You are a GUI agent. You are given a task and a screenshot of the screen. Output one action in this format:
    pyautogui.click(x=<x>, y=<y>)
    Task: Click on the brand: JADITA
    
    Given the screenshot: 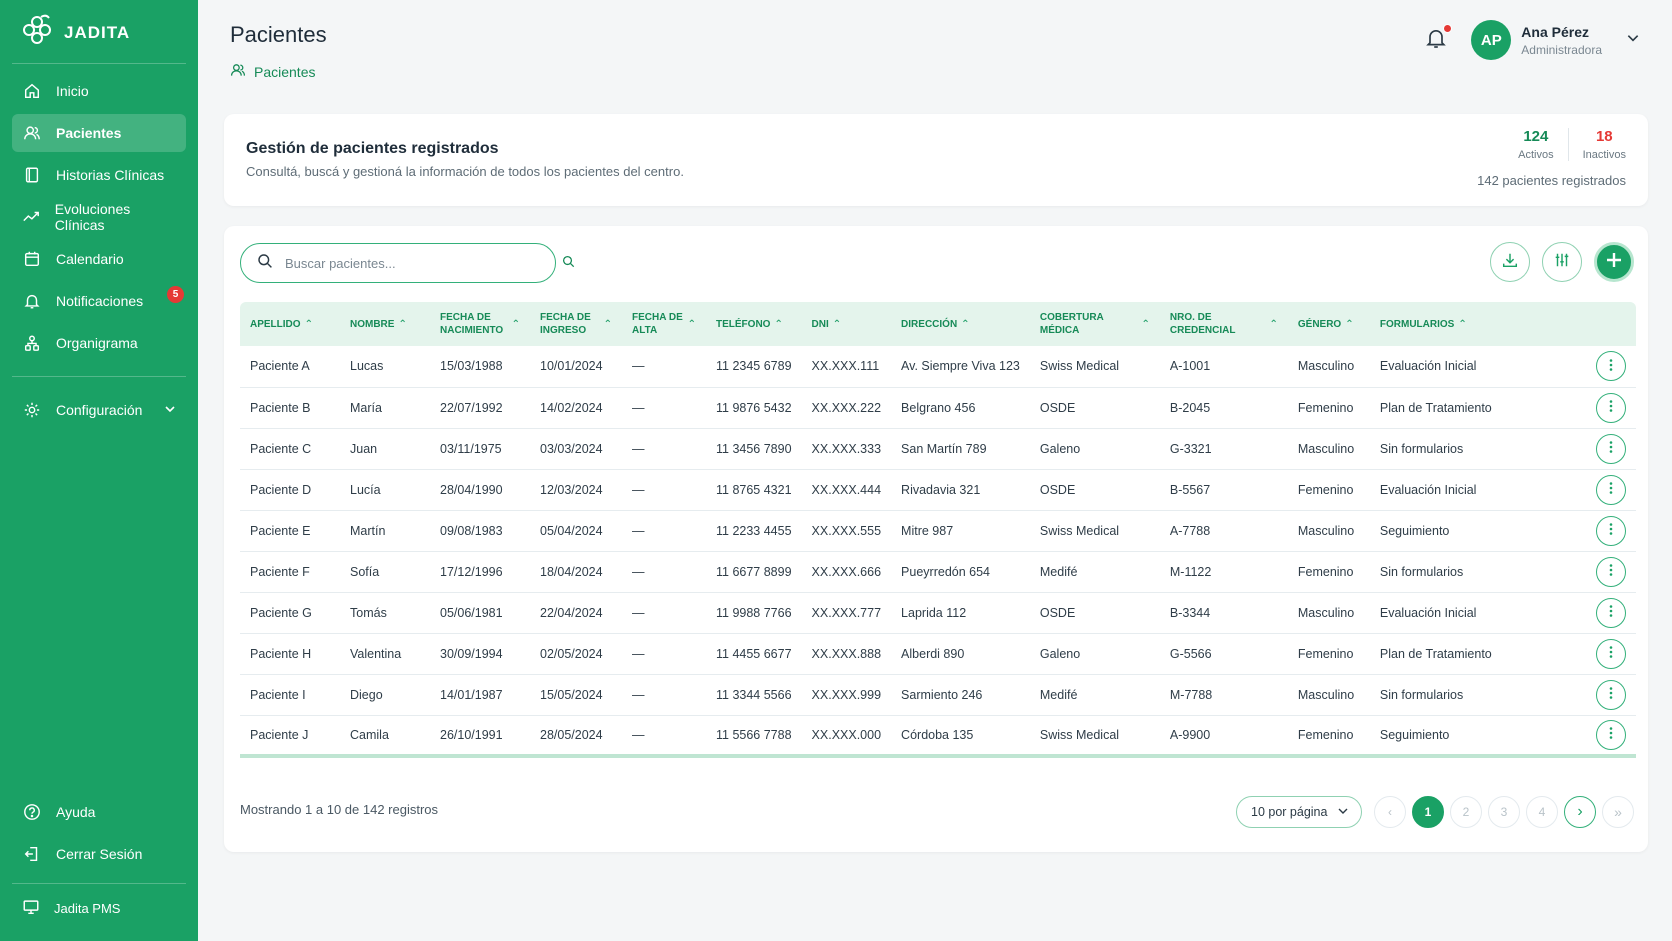 What is the action you would take?
    pyautogui.click(x=99, y=32)
    